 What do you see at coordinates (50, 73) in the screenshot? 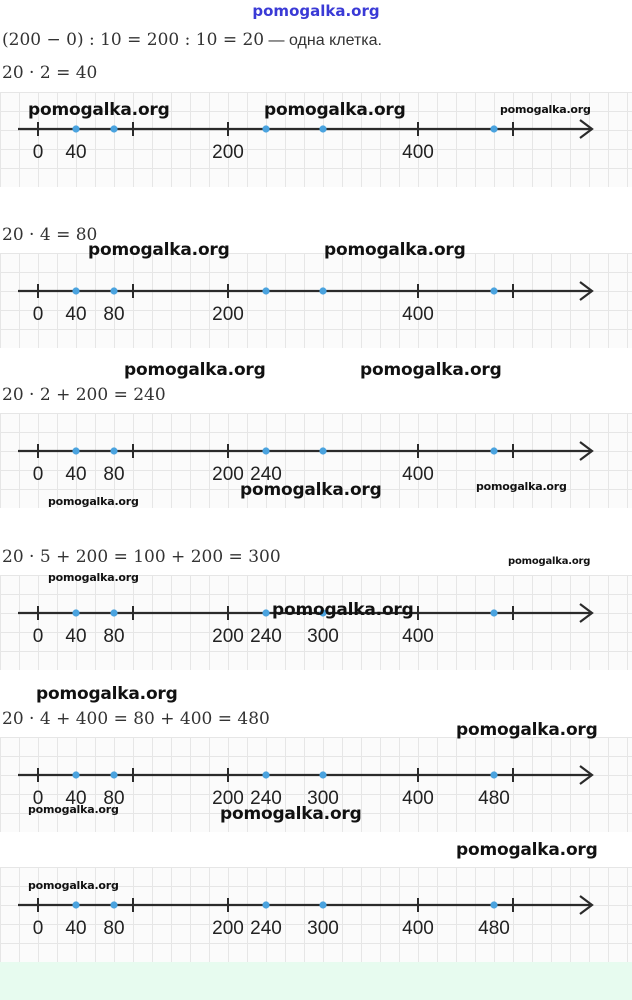
I see `equation-1: 20 · 2 = 40` at bounding box center [50, 73].